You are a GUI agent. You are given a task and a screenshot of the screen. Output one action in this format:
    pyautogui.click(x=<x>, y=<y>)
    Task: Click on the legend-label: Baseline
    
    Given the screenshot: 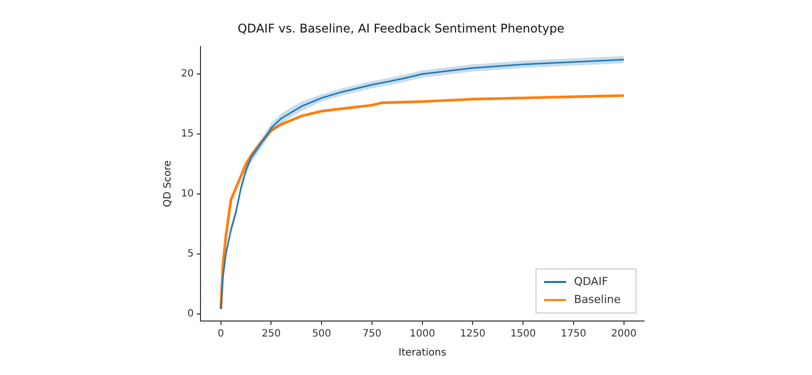 What is the action you would take?
    pyautogui.click(x=597, y=299)
    